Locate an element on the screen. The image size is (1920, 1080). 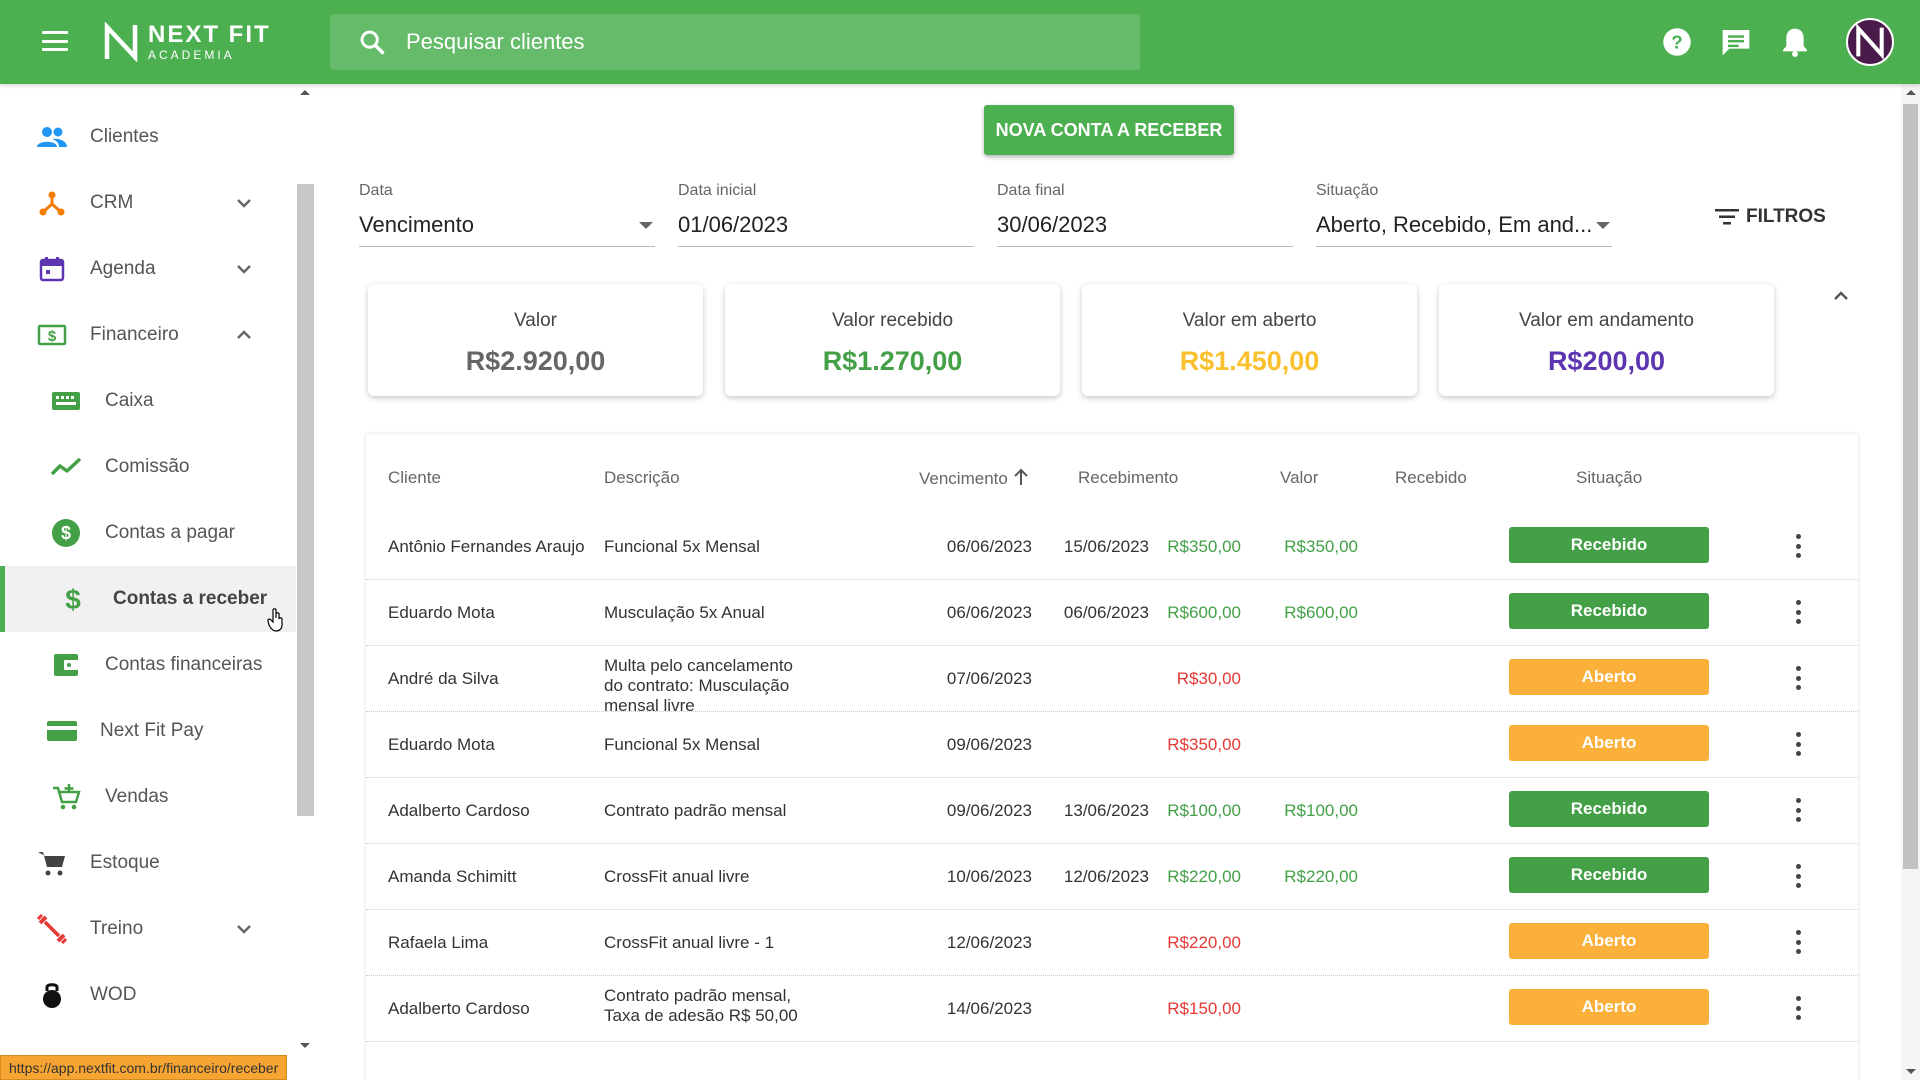
search-bar is located at coordinates (735, 42).